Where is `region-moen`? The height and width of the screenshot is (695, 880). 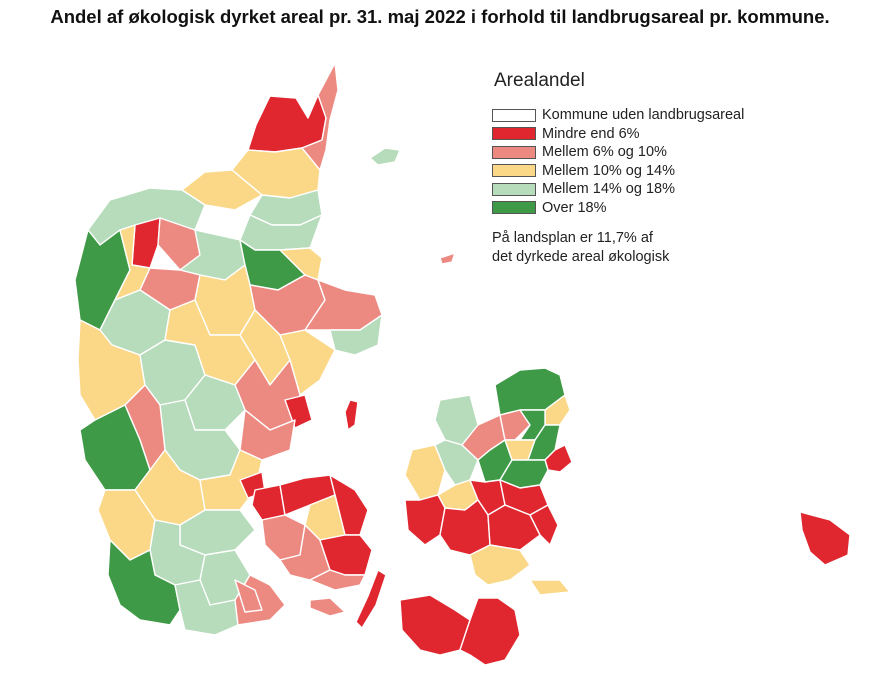
region-moen is located at coordinates (550, 587).